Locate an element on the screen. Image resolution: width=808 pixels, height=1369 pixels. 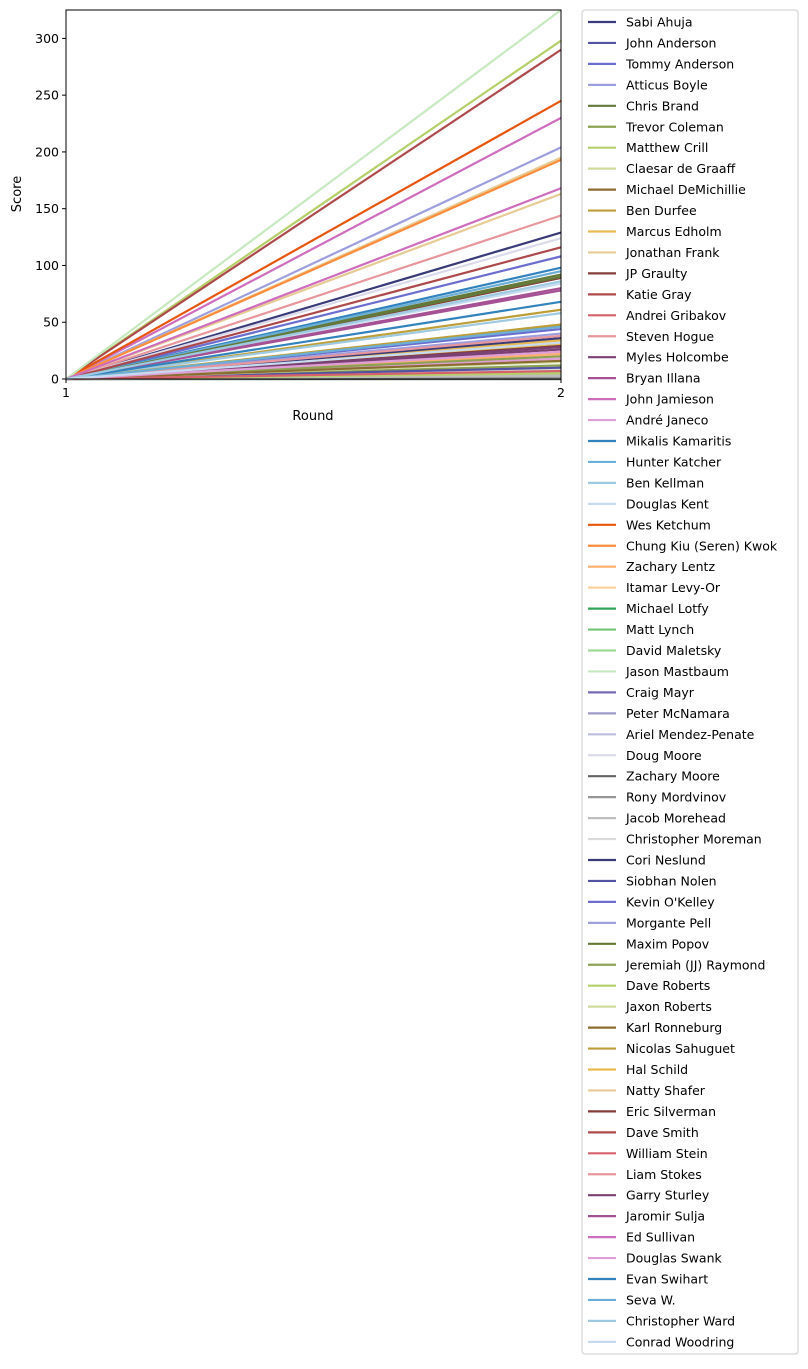
legend-entry: Myles Holcombe is located at coordinates (658, 357).